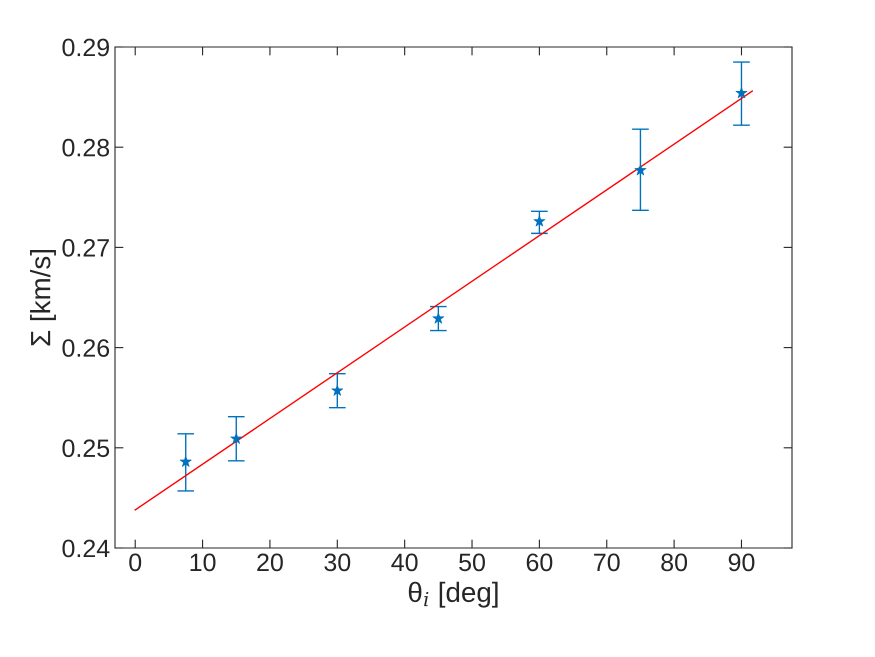  I want to click on x-tick-label: 50, so click(472, 563).